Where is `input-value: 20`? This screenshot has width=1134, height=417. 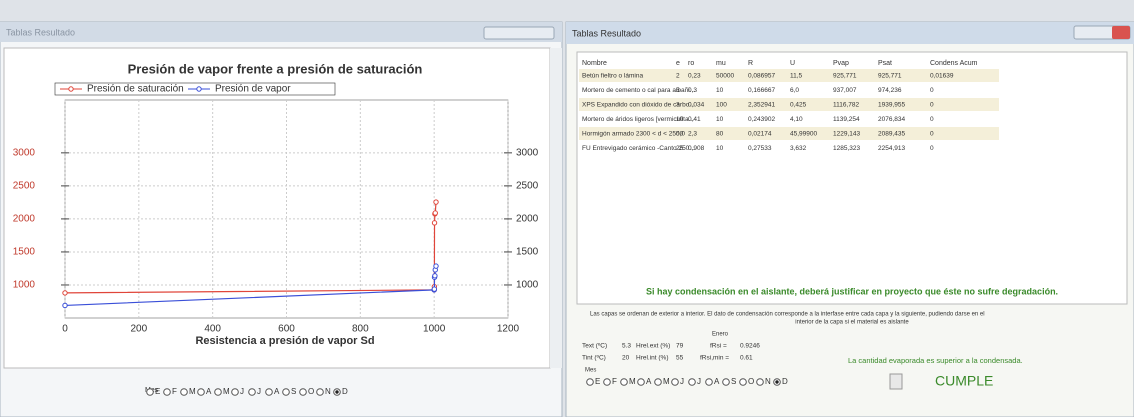 input-value: 20 is located at coordinates (626, 358).